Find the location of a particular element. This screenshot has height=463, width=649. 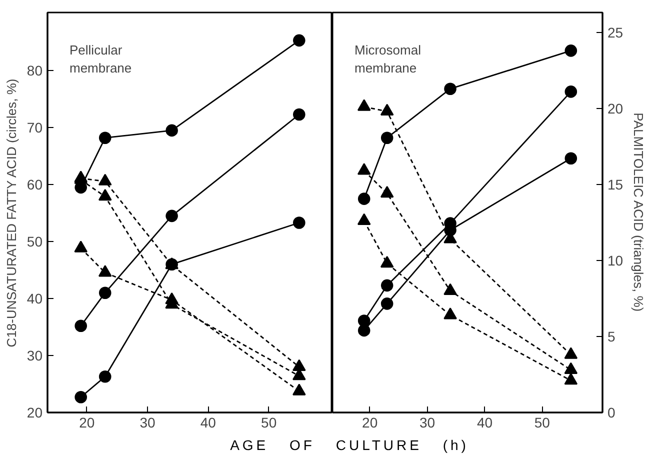

y2-tick-label: 15 is located at coordinates (616, 184).